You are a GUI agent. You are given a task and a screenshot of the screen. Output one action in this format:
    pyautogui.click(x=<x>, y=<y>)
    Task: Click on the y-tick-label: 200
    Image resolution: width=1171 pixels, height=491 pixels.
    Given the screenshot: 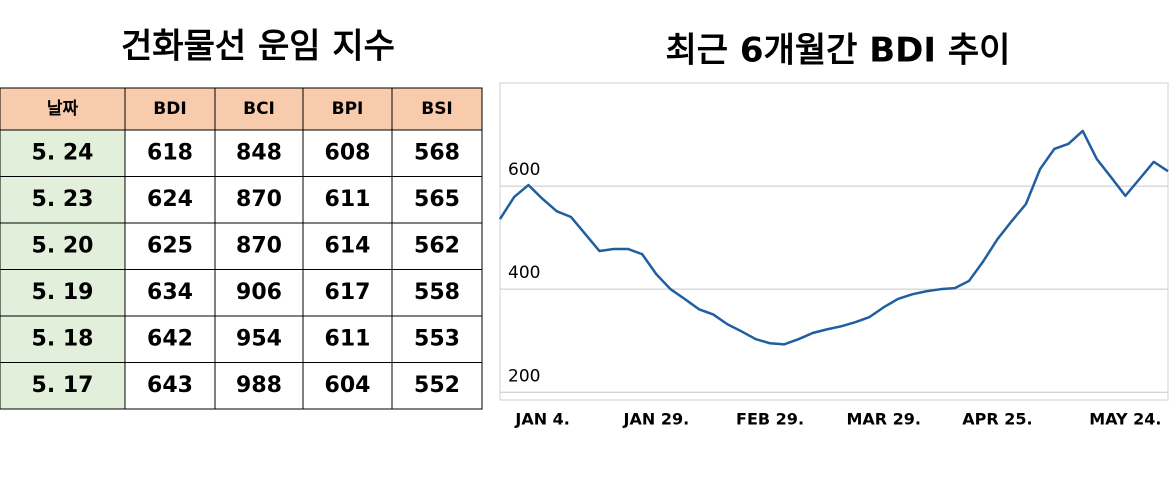 What is the action you would take?
    pyautogui.click(x=524, y=376)
    